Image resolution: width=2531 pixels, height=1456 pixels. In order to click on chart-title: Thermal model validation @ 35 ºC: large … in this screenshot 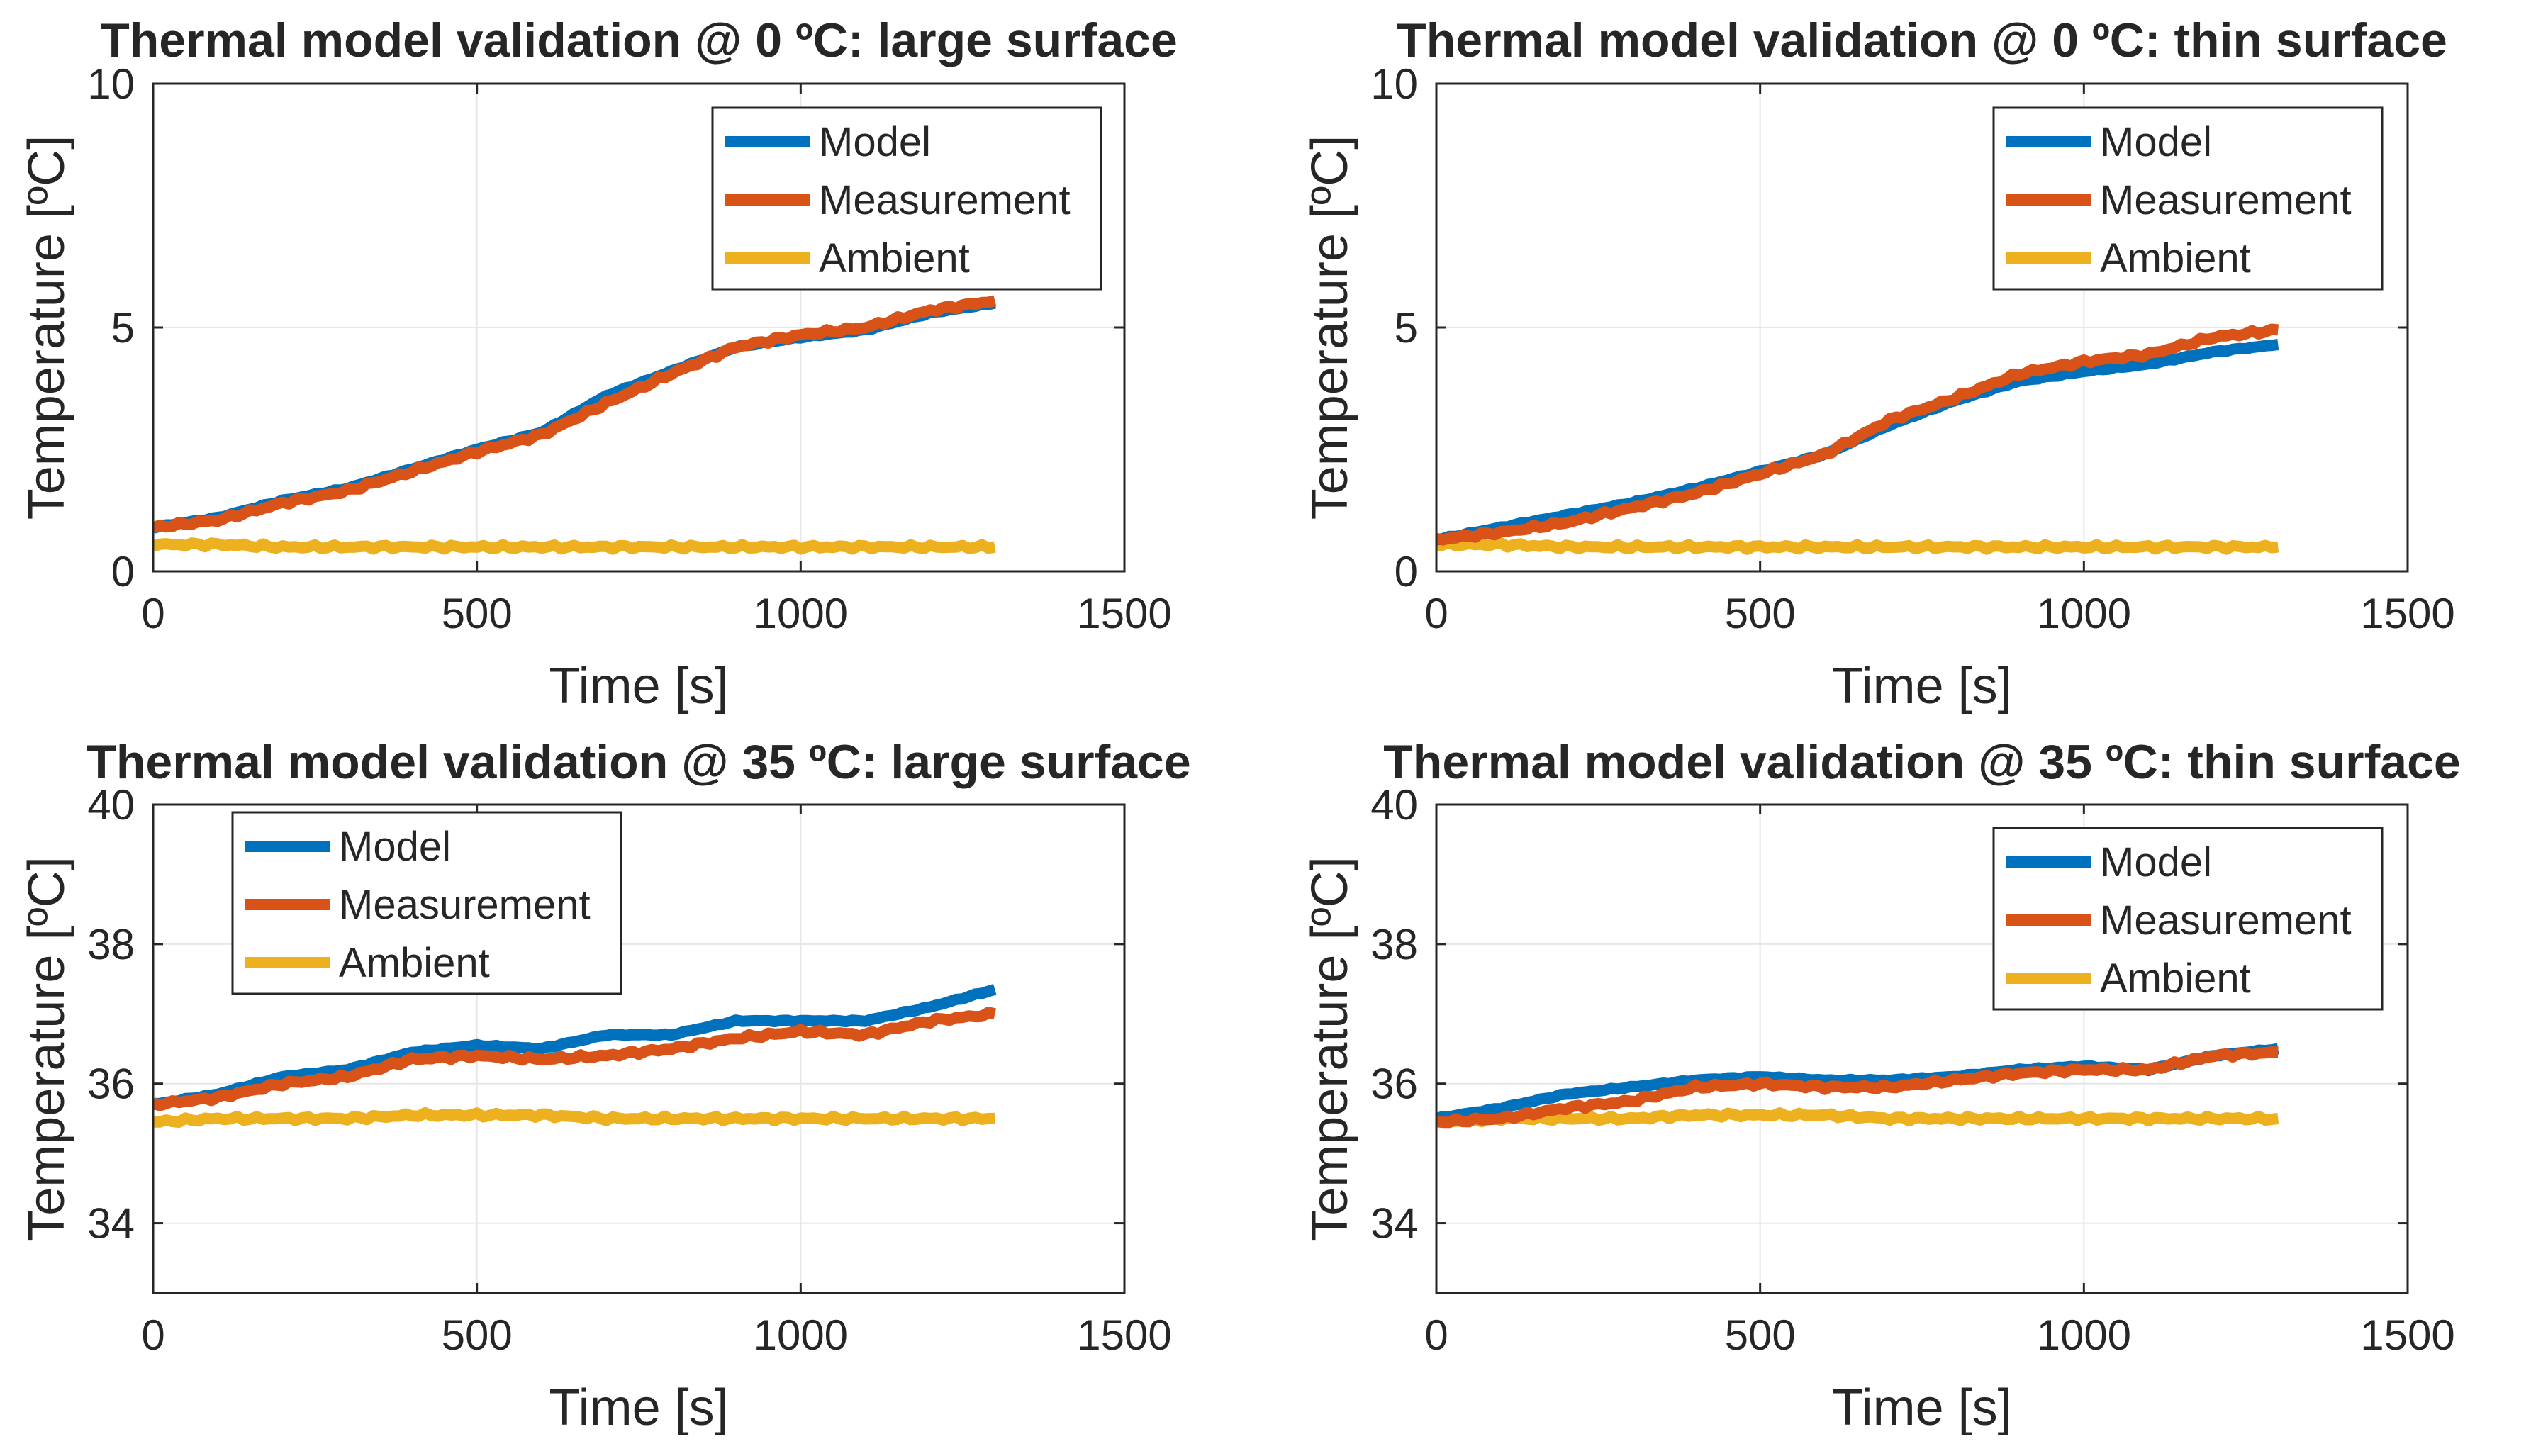, I will do `click(638, 762)`.